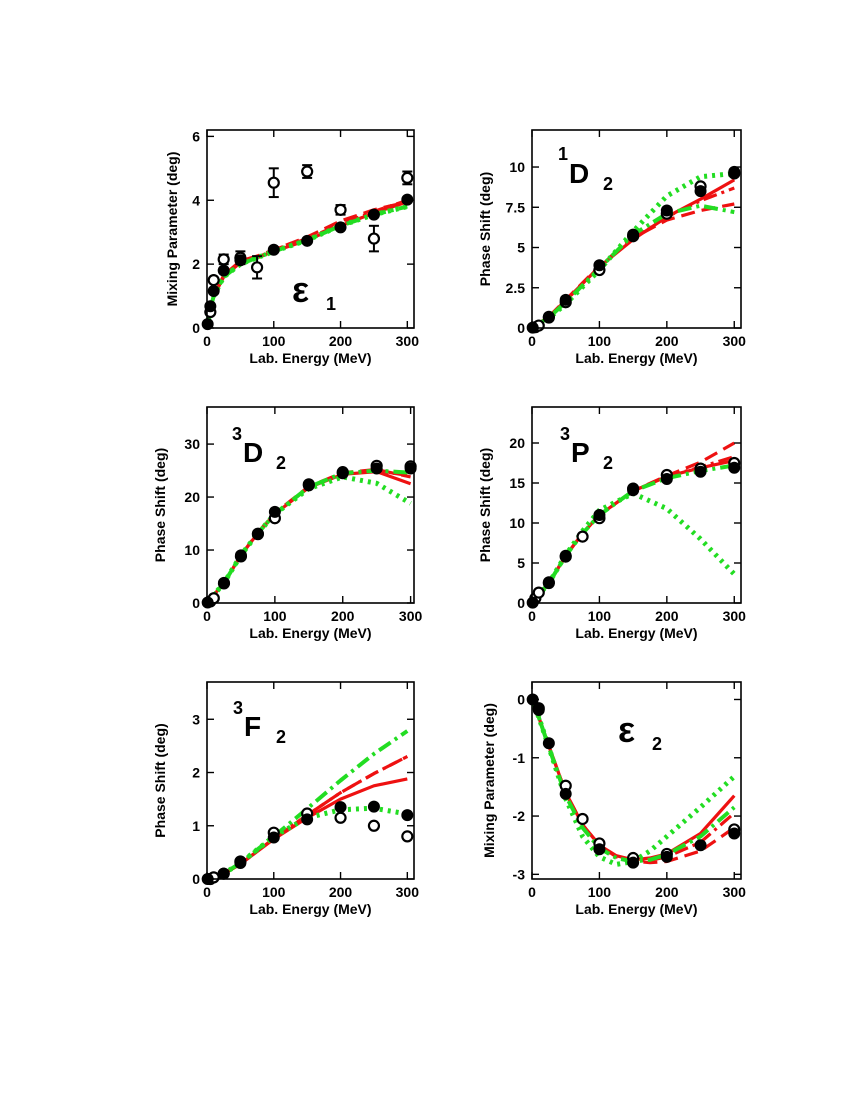  I want to click on y-axis: 0 5 10 15 20 Phase Shift (deg), so click(609, 523).